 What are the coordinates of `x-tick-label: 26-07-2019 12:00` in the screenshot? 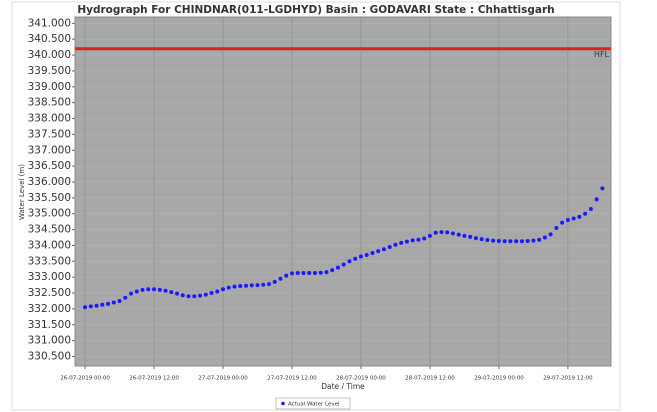 It's located at (154, 379).